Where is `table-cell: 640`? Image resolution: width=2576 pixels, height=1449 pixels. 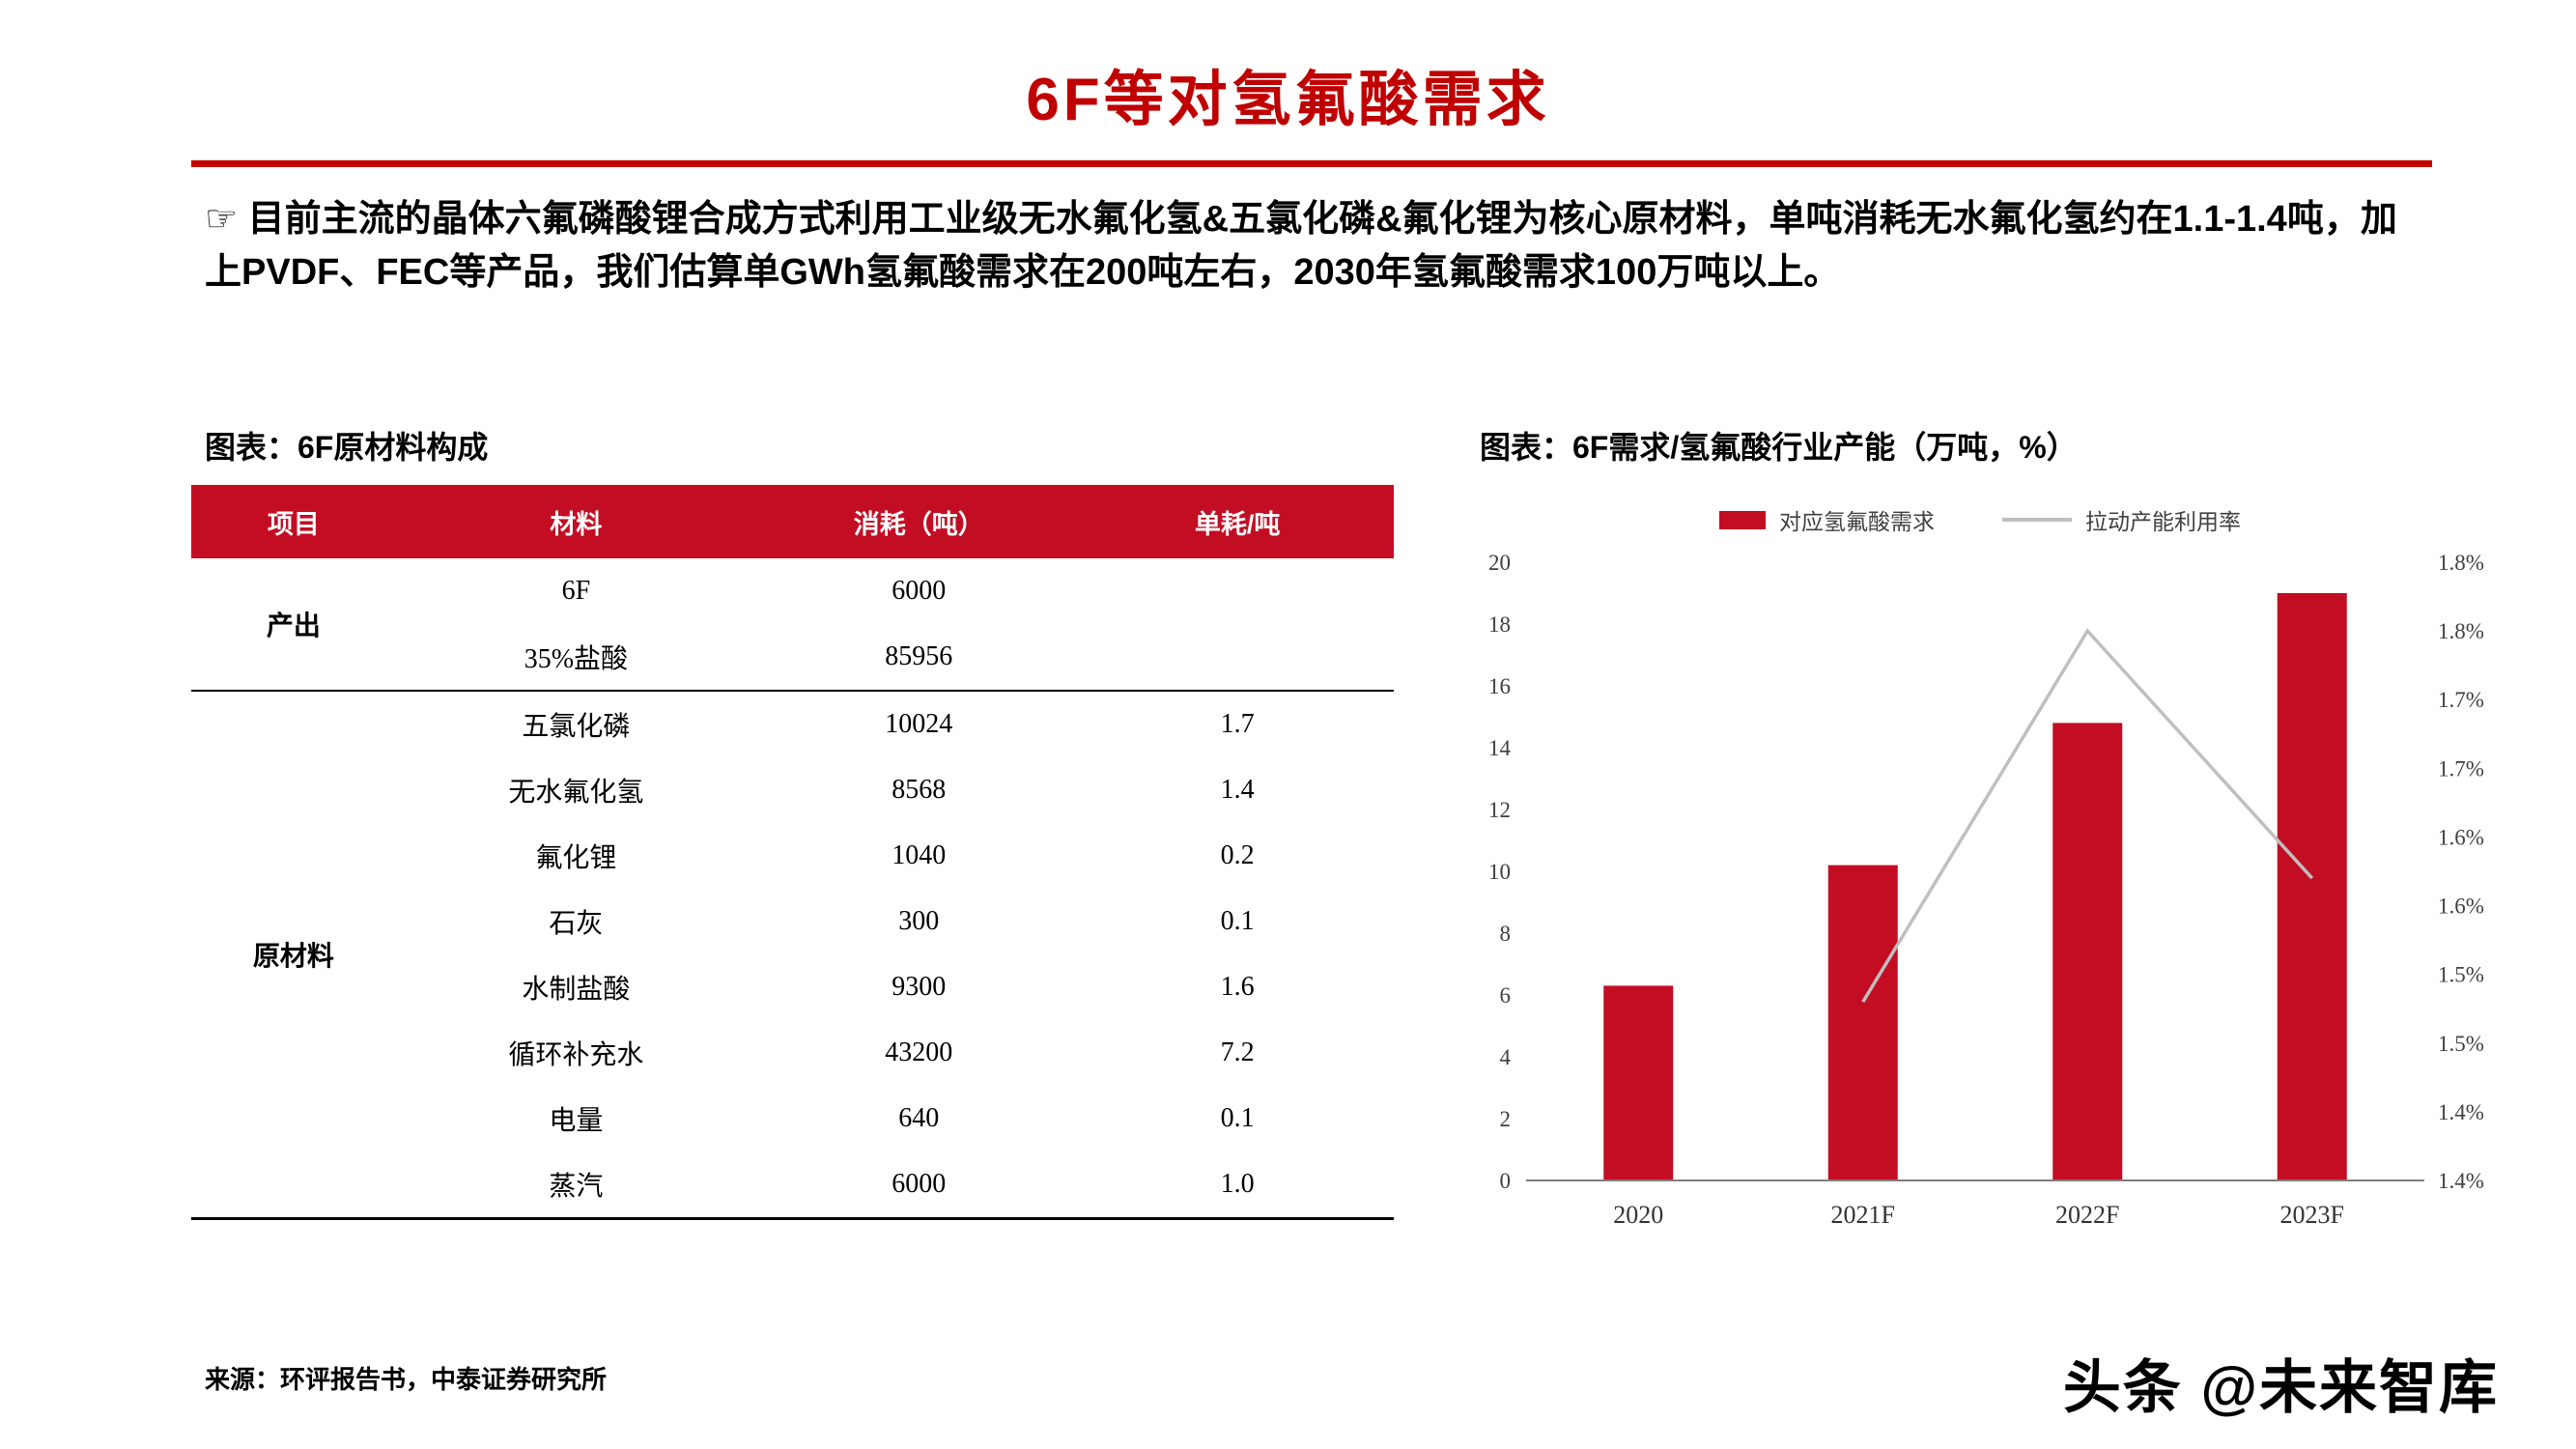
table-cell: 640 is located at coordinates (919, 1118).